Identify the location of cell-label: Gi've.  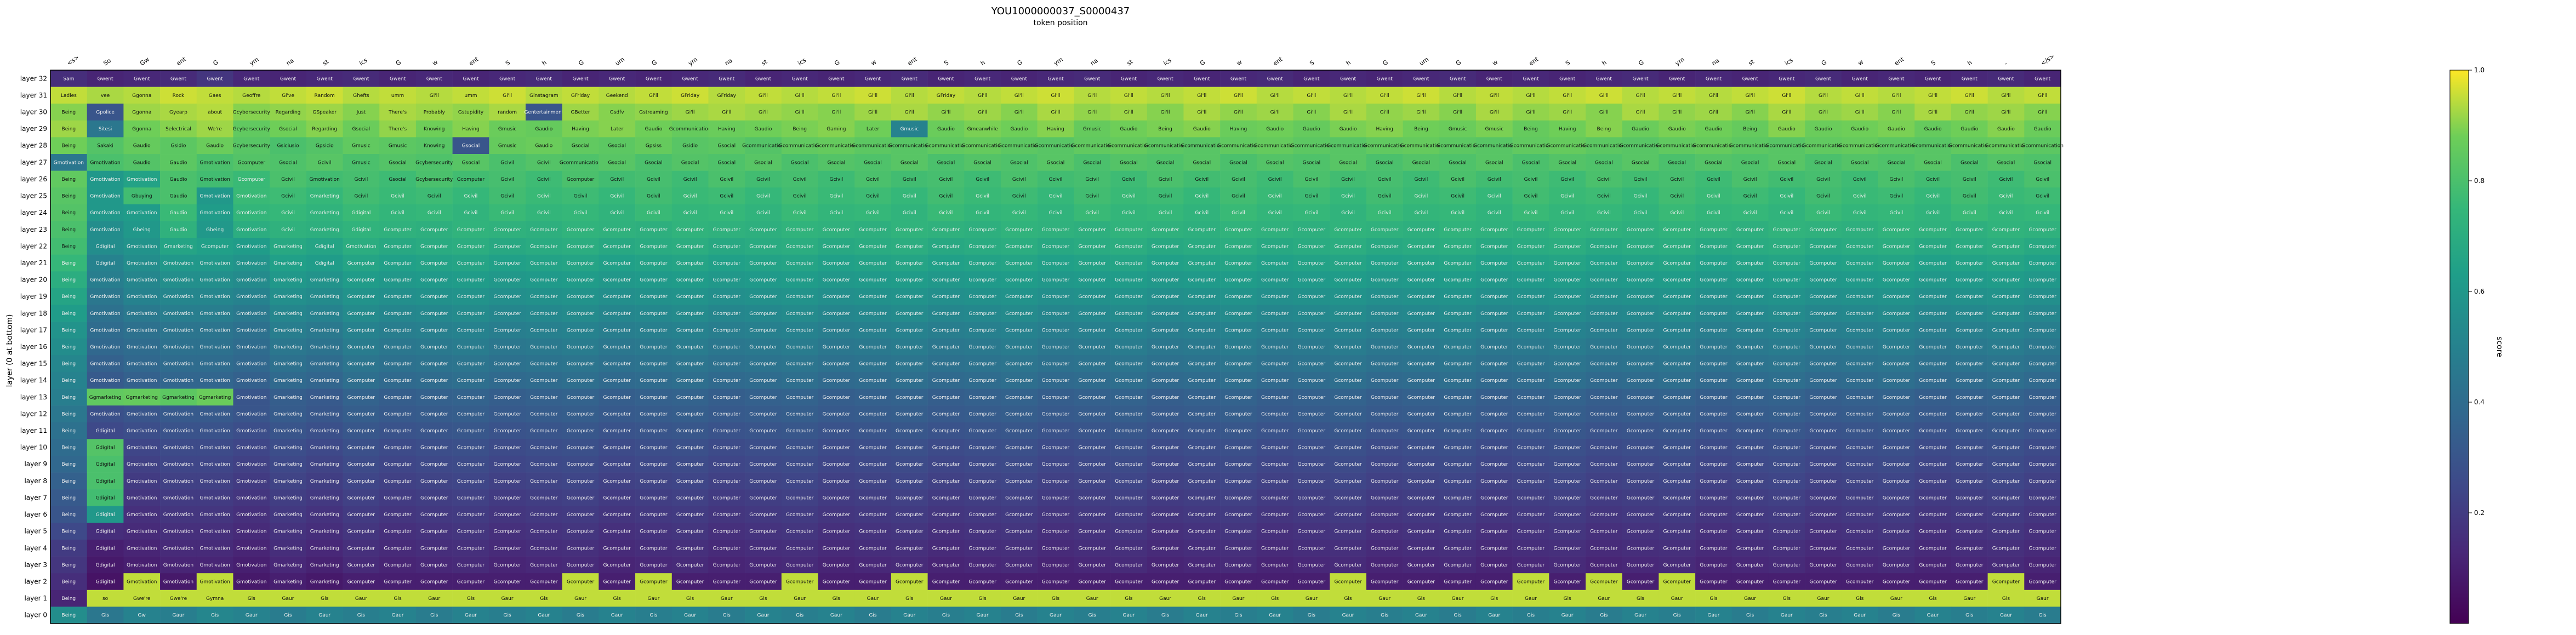
(288, 96).